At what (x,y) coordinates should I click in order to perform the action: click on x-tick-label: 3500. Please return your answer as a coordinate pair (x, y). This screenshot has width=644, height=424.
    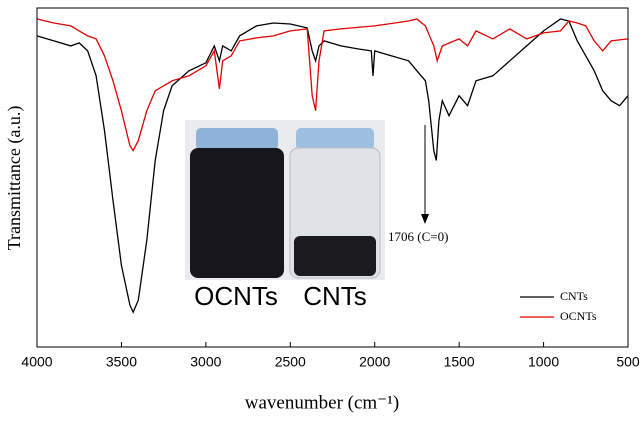
    Looking at the image, I should click on (121, 362).